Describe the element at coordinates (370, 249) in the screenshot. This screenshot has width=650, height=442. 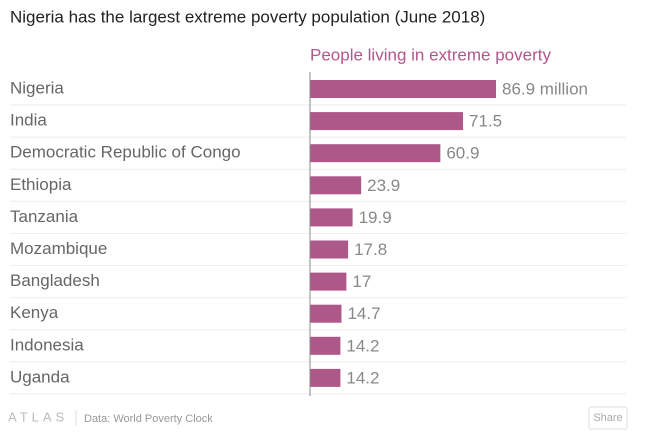
I see `value-label: 17.8` at that location.